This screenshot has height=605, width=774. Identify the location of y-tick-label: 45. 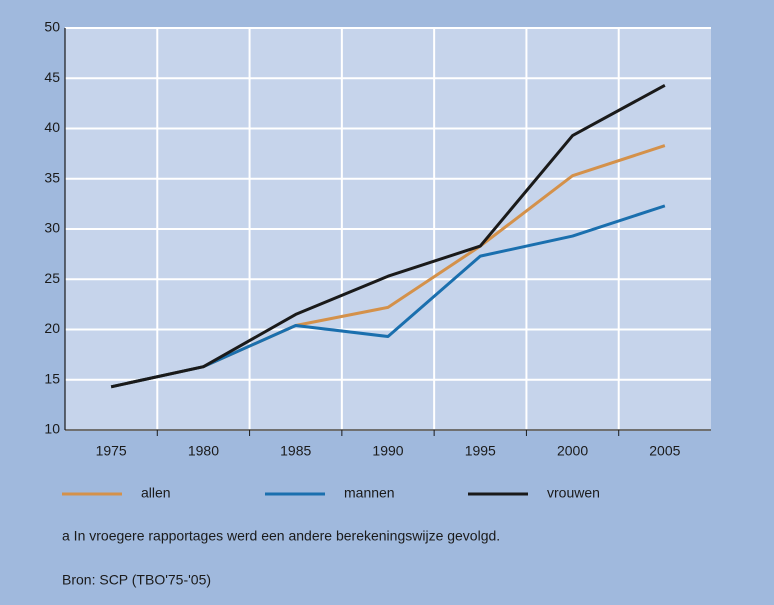
(52, 77).